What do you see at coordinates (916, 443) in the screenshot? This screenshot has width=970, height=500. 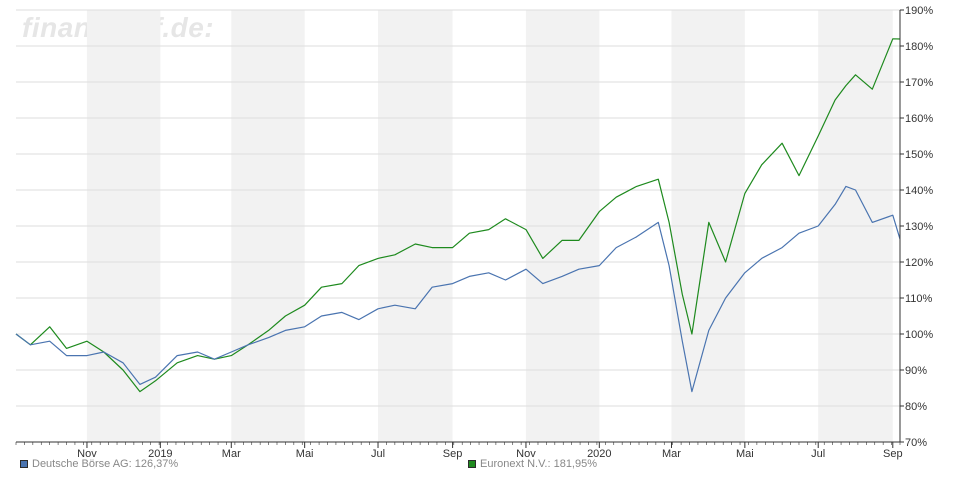 I see `y-tick-label: 70%` at bounding box center [916, 443].